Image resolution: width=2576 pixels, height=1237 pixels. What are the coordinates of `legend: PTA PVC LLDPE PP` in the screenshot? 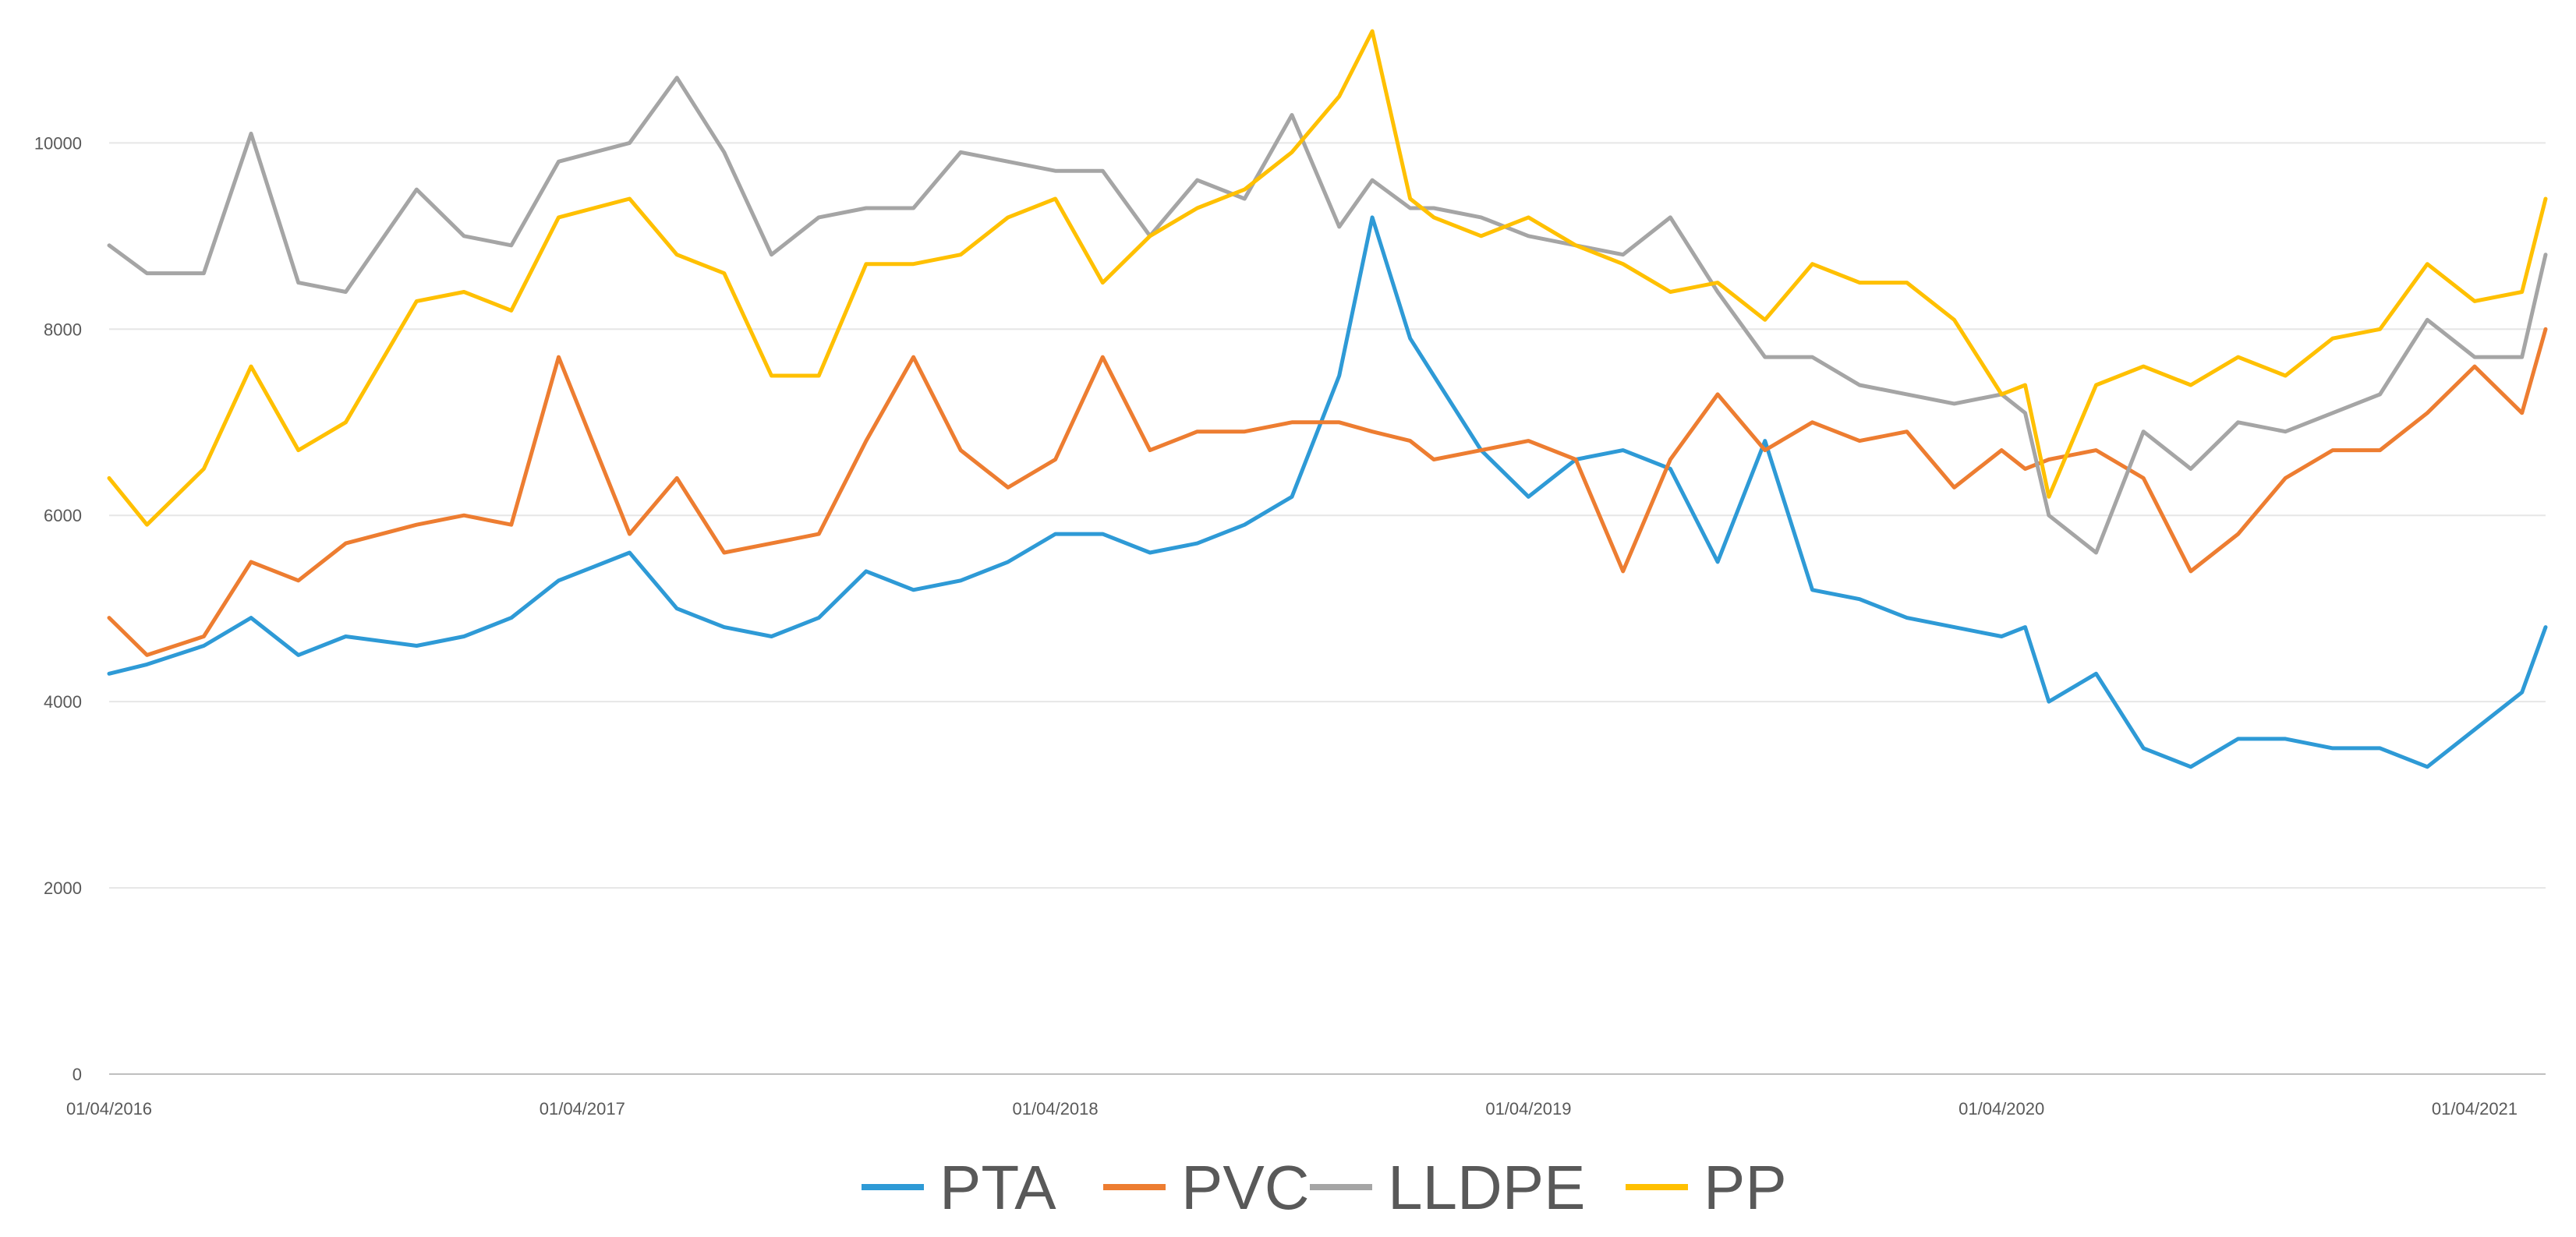 It's located at (1324, 1187).